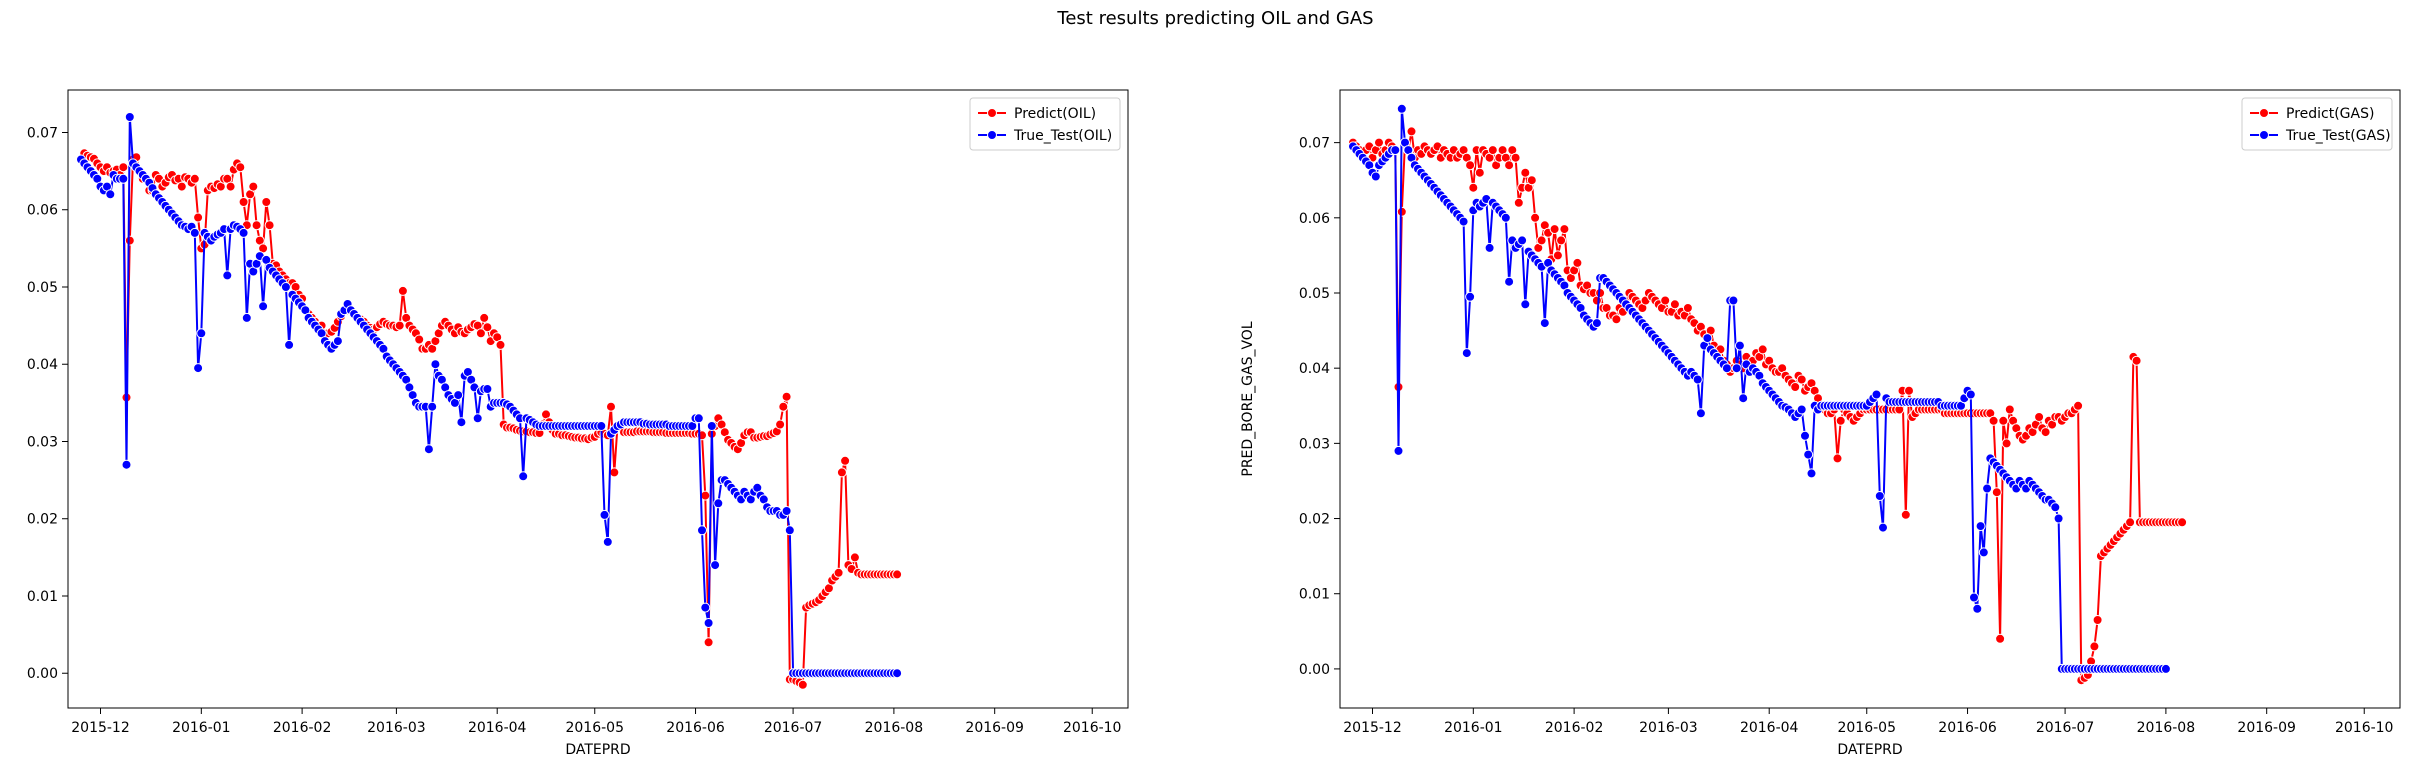 The height and width of the screenshot is (759, 2431). What do you see at coordinates (594, 728) in the screenshot?
I see `x-tick-label: 2016-05` at bounding box center [594, 728].